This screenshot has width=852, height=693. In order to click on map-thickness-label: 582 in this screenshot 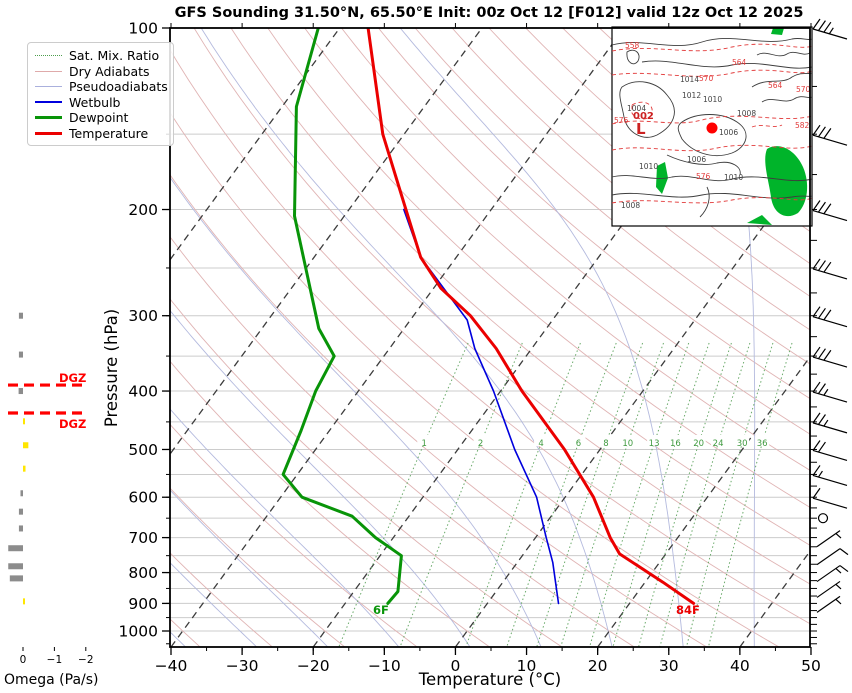, I will do `click(802, 125)`.